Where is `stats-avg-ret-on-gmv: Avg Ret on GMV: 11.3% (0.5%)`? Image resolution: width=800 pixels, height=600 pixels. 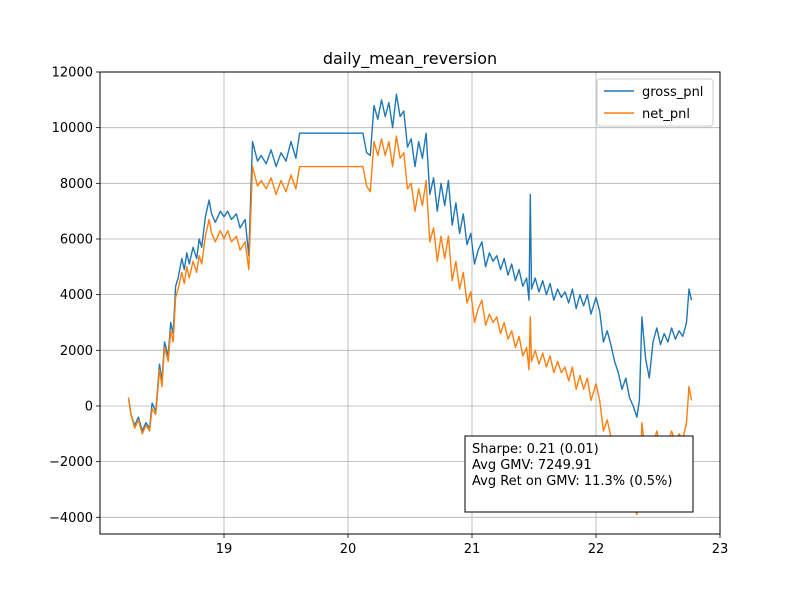 stats-avg-ret-on-gmv: Avg Ret on GMV: 11.3% (0.5%) is located at coordinates (572, 481).